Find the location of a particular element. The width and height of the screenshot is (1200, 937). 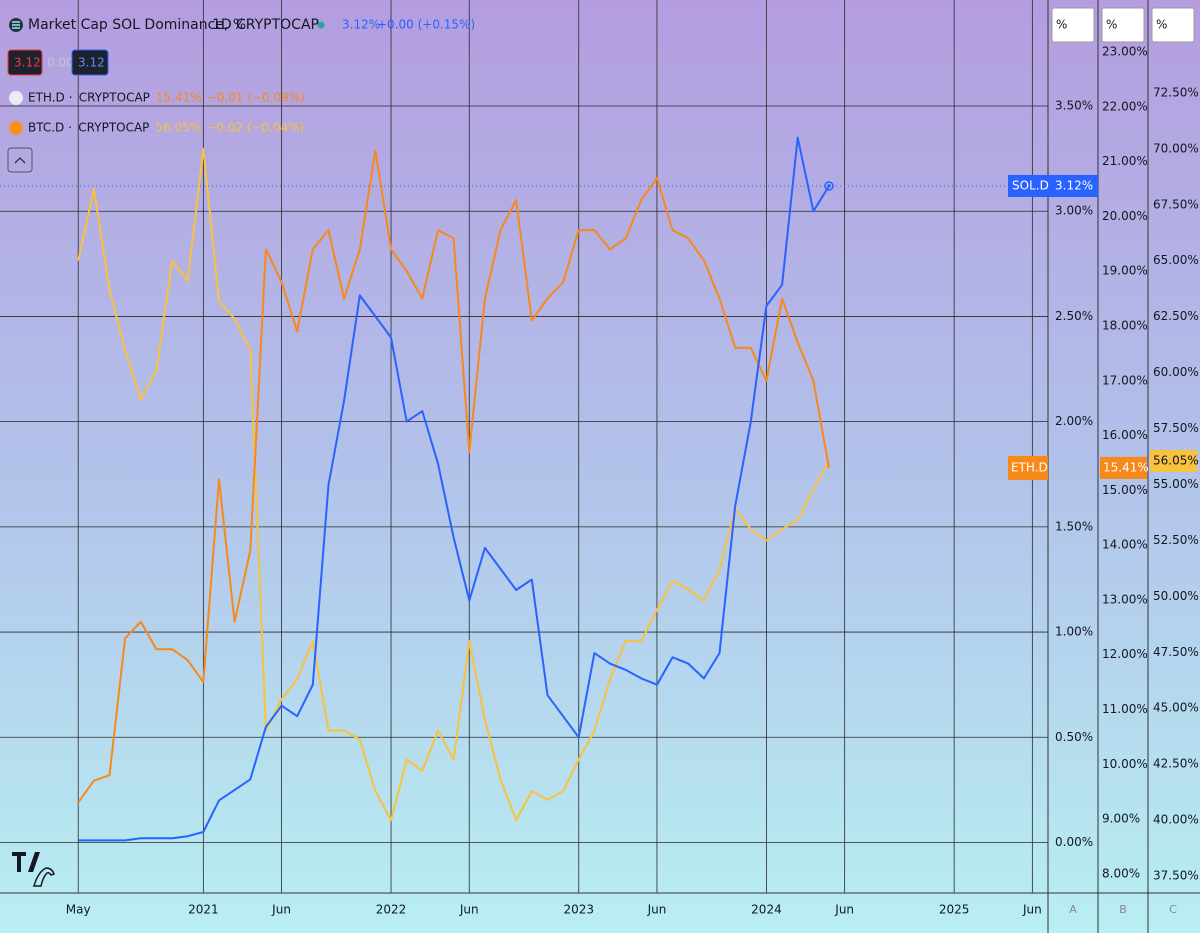

y-tick-label: 11.00% is located at coordinates (1125, 709).